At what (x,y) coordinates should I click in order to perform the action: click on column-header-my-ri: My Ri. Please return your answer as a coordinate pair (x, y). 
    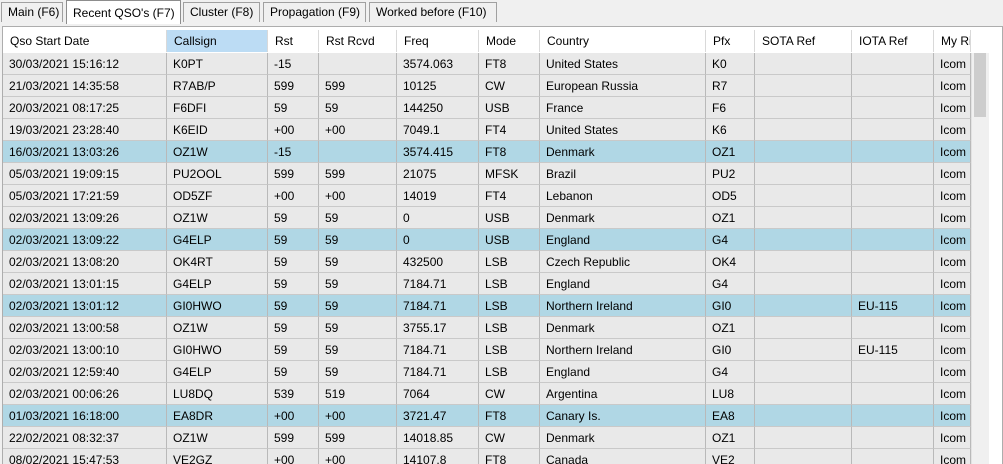
    Looking at the image, I should click on (952, 41).